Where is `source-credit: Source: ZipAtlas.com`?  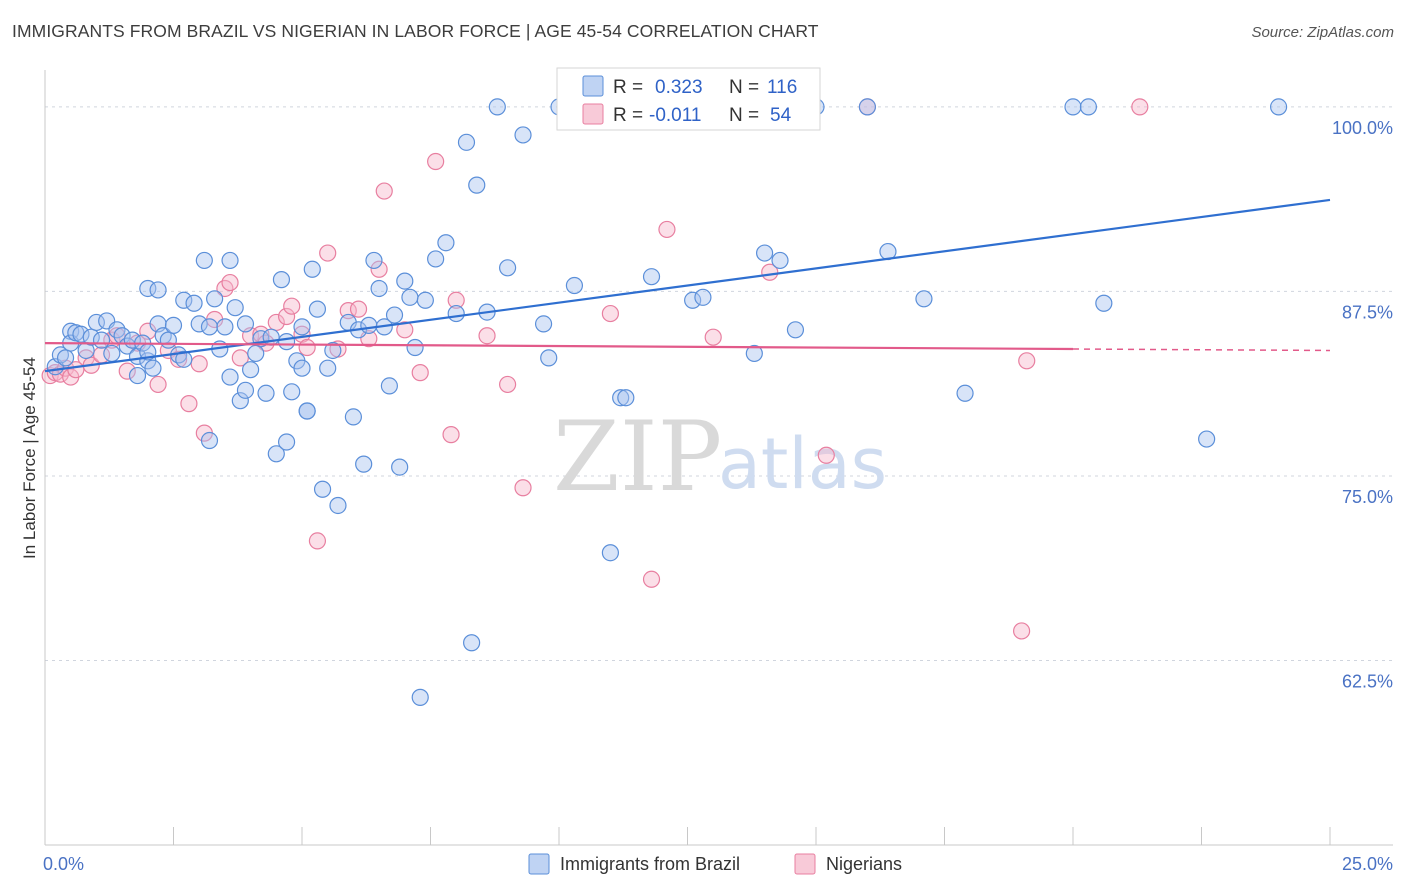 source-credit: Source: ZipAtlas.com is located at coordinates (1322, 32).